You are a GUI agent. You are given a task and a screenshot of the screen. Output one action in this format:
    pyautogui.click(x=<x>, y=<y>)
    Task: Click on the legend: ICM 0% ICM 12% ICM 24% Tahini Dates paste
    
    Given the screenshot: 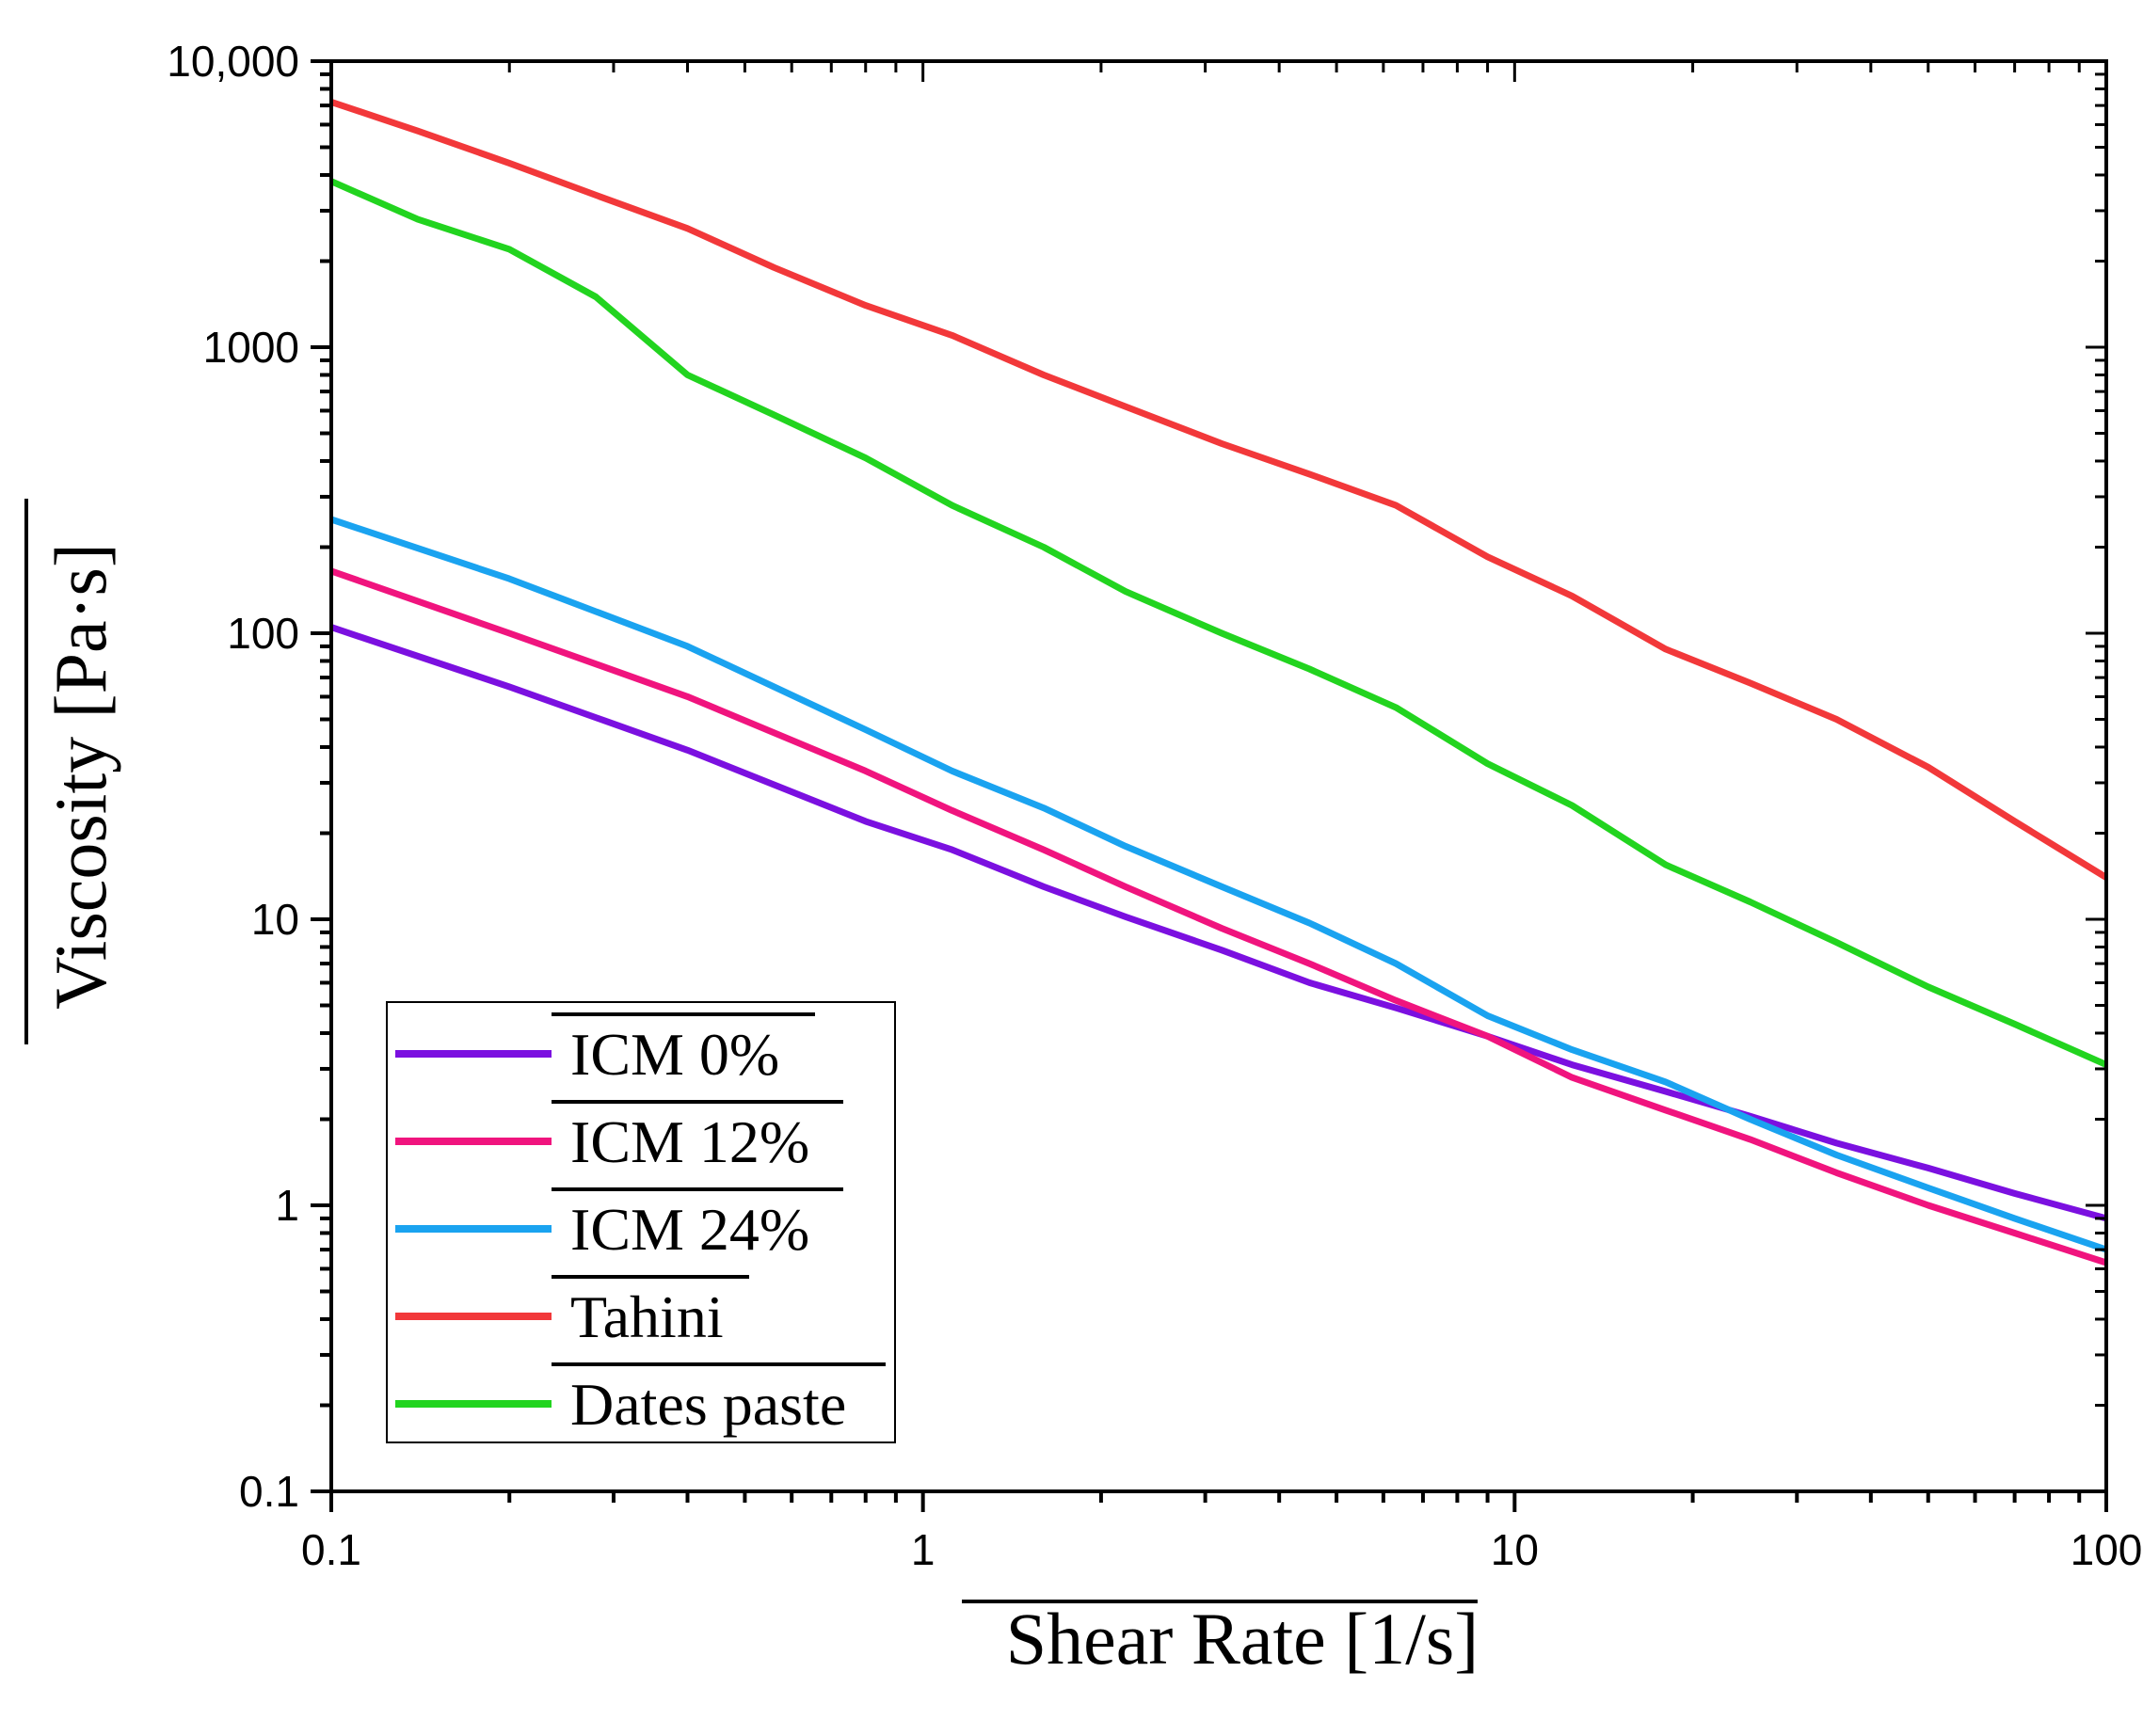 What is the action you would take?
    pyautogui.click(x=641, y=1222)
    